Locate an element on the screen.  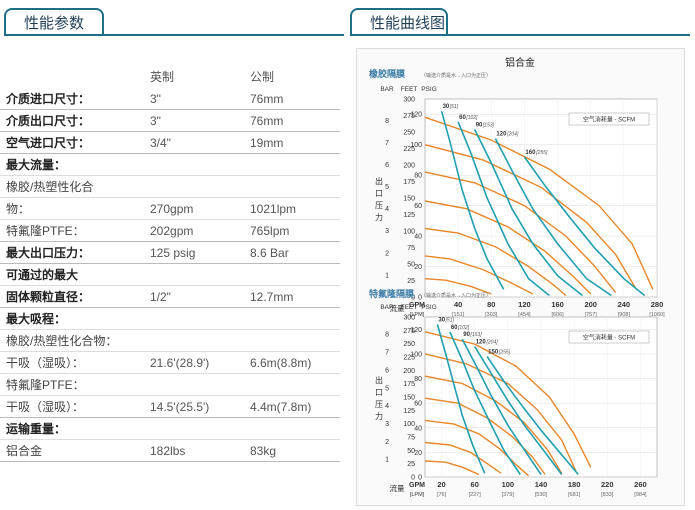
spec-row: 介质出口尺寸： 3" 76mm is located at coordinates (170, 121).